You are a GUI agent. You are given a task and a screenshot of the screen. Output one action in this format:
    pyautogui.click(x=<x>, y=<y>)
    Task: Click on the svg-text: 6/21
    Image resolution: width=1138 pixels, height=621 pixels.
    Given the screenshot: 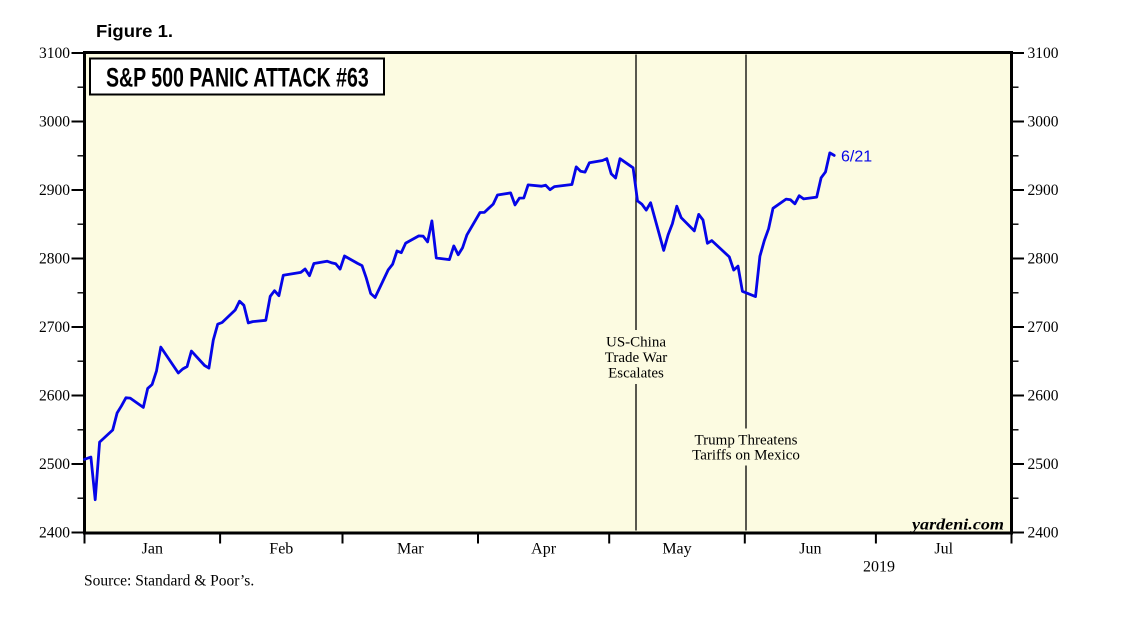 What is the action you would take?
    pyautogui.click(x=856, y=157)
    